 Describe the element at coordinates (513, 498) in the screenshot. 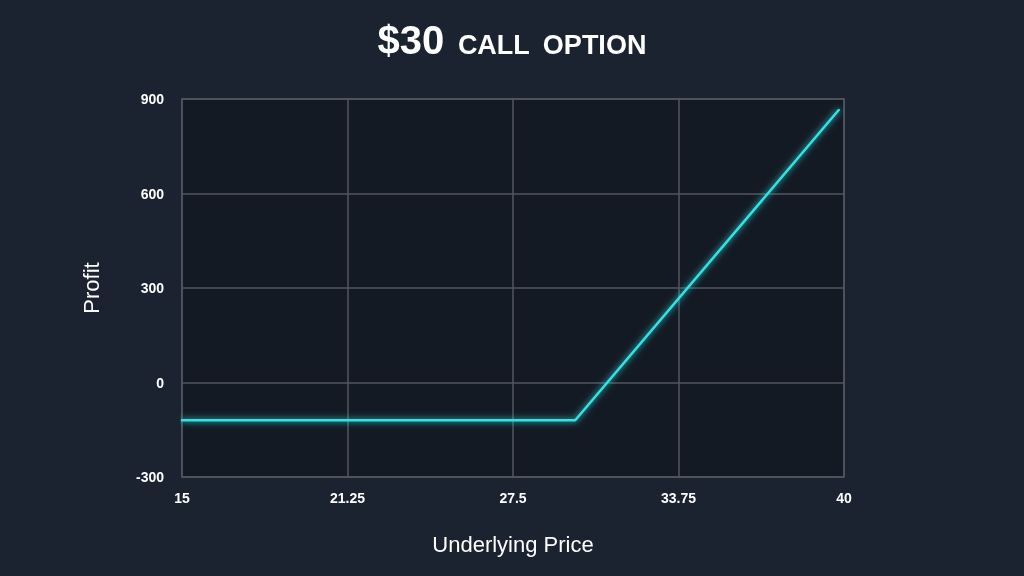

I see `x-tick-label: 27.5` at that location.